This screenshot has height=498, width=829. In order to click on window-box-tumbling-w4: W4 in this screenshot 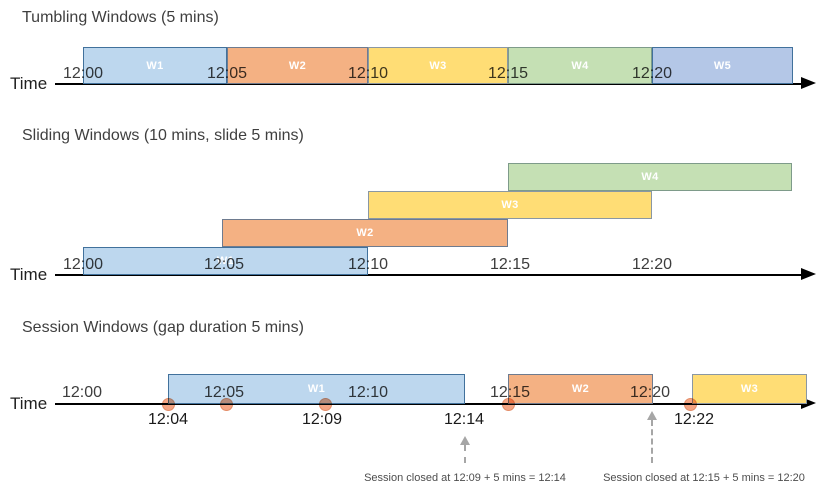, I will do `click(580, 65)`.